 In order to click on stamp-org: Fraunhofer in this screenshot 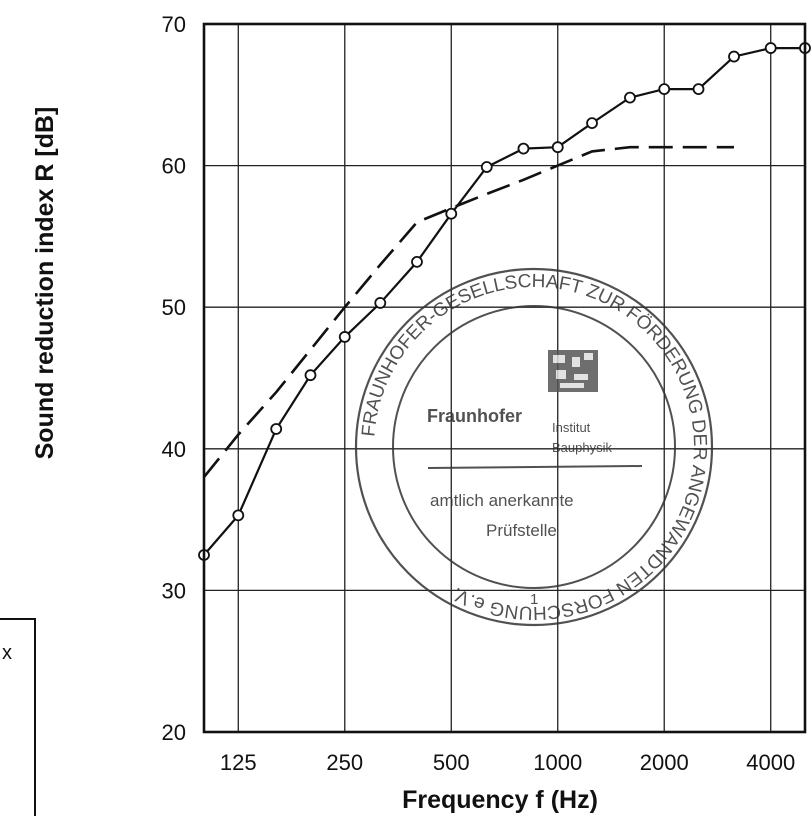, I will do `click(474, 416)`.